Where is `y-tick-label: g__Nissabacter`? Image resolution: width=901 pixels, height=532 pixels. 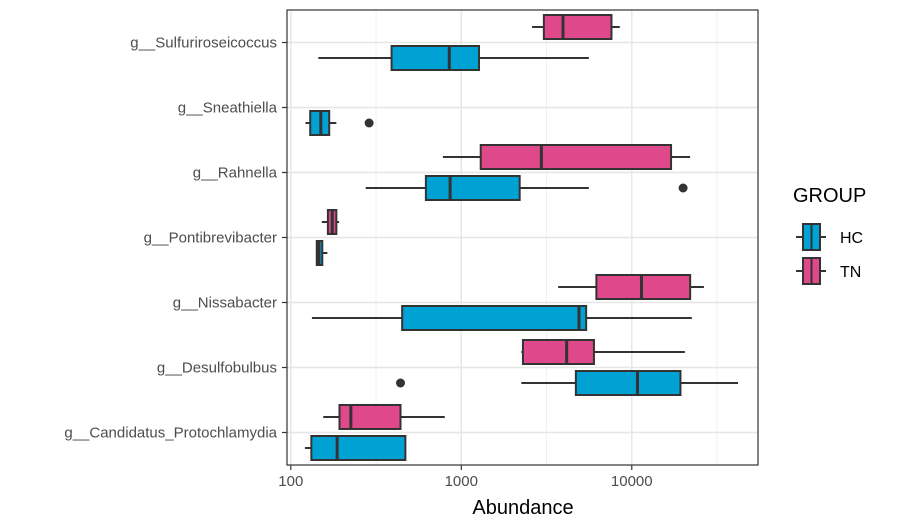
y-tick-label: g__Nissabacter is located at coordinates (225, 303).